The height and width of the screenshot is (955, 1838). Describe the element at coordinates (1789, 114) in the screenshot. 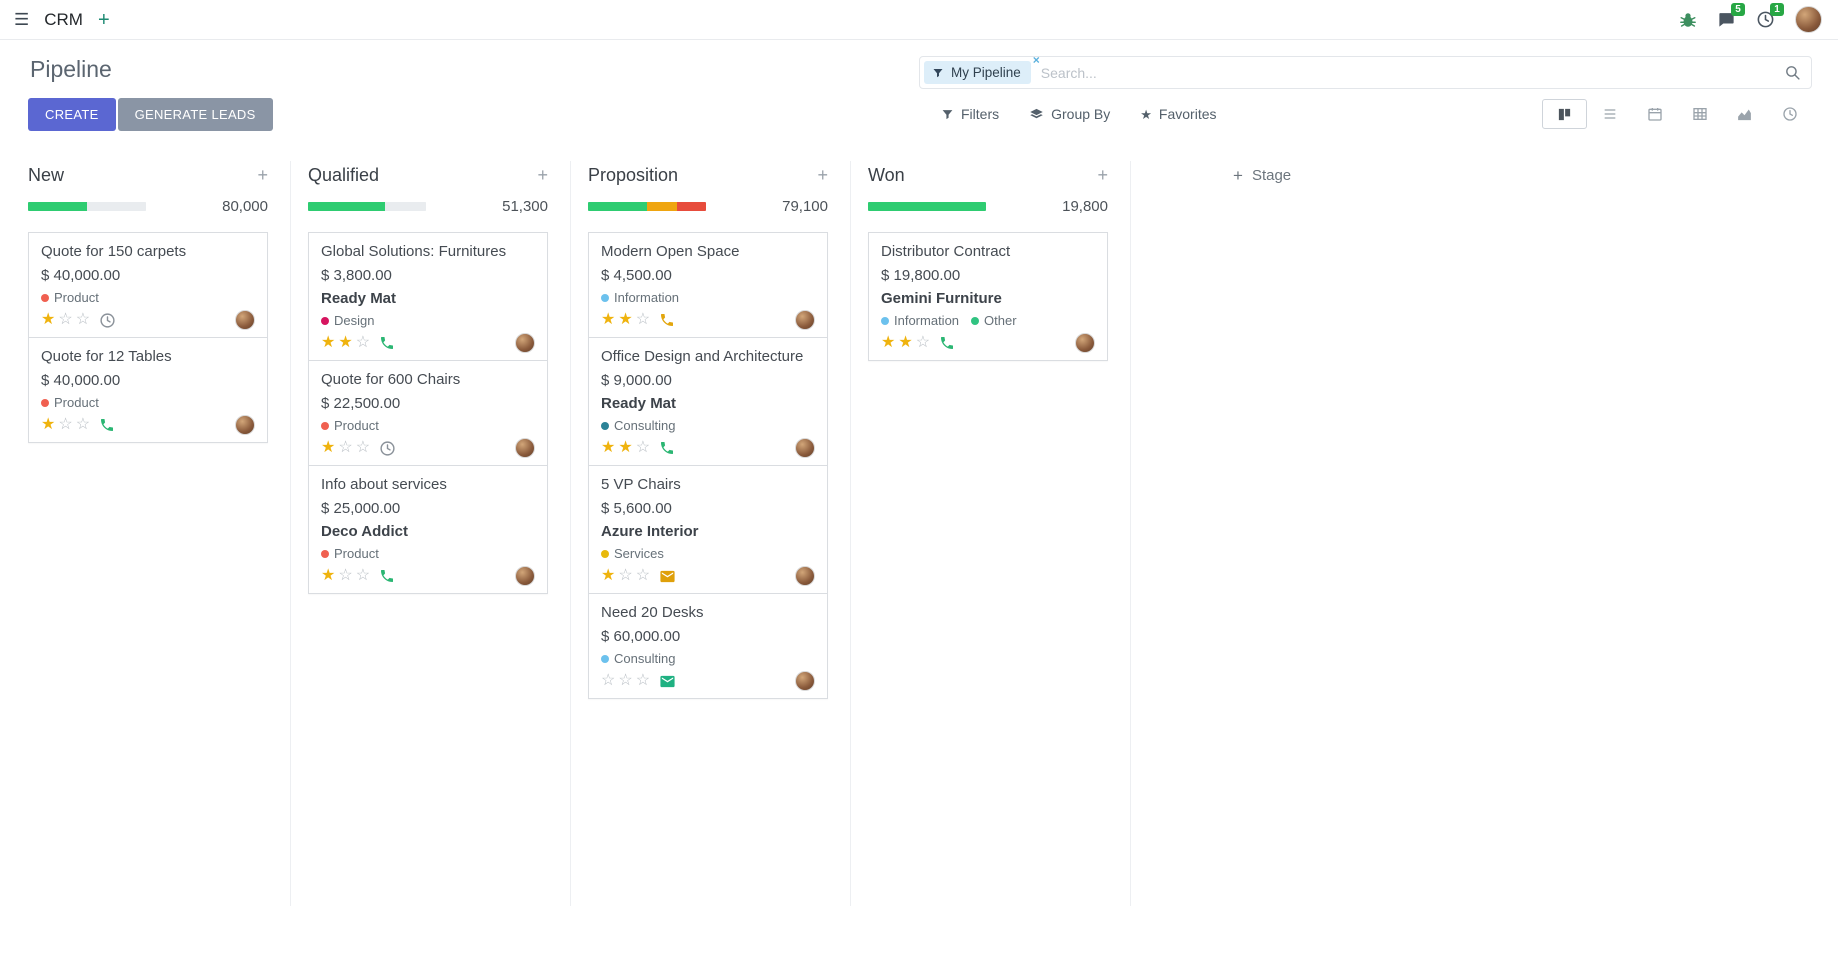

I see `view-activity-button` at that location.